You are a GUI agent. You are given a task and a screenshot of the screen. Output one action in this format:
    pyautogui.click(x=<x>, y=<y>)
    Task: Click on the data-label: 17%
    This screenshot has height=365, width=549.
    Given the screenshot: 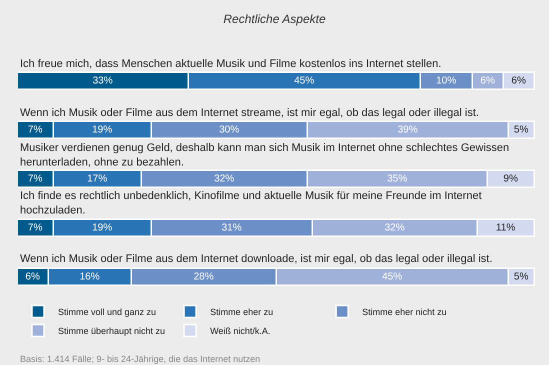 What is the action you would take?
    pyautogui.click(x=97, y=179)
    